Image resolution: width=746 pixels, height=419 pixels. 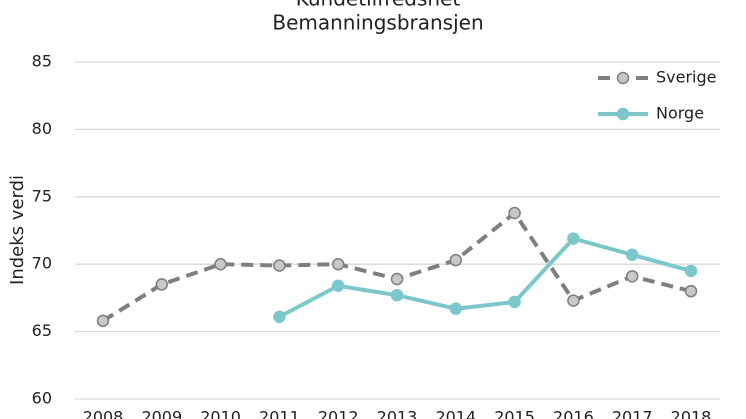 I want to click on x-tick-label: 2016, so click(x=573, y=413).